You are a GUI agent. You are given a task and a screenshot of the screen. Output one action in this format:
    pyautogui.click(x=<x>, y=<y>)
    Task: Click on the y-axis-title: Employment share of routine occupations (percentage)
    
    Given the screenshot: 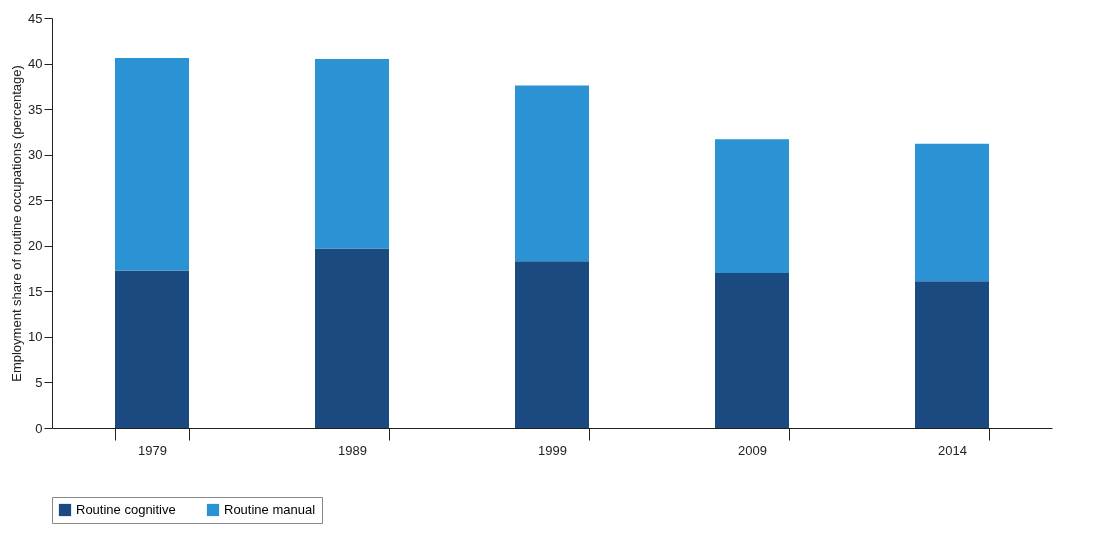 What is the action you would take?
    pyautogui.click(x=17, y=223)
    